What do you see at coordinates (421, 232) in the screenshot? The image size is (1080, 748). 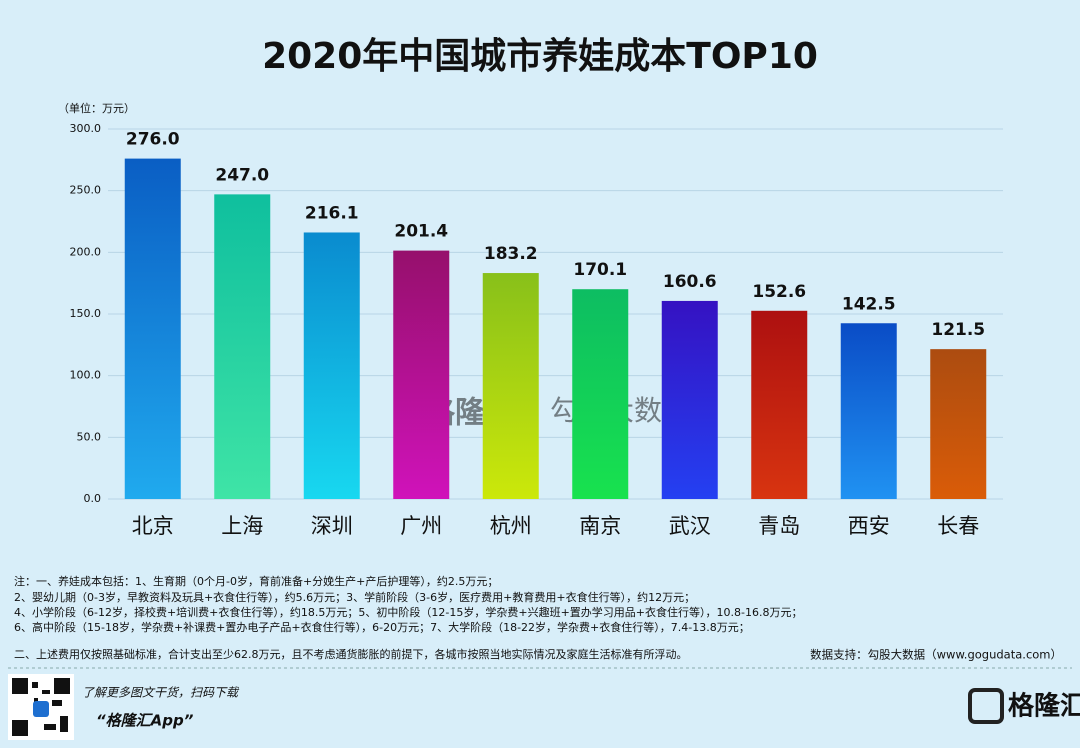 I see `value-label: 201.4` at bounding box center [421, 232].